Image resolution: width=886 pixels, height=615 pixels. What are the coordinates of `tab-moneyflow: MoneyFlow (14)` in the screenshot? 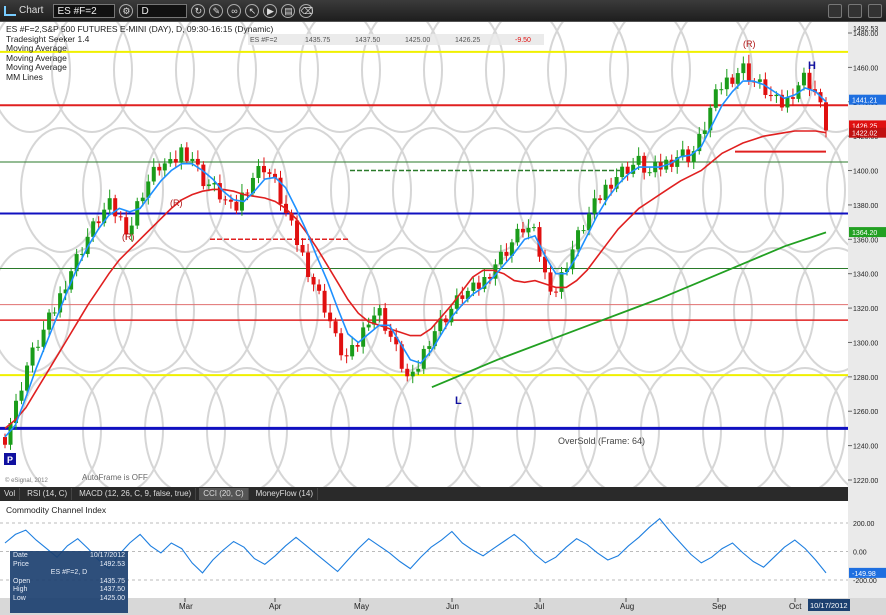 It's located at (285, 494).